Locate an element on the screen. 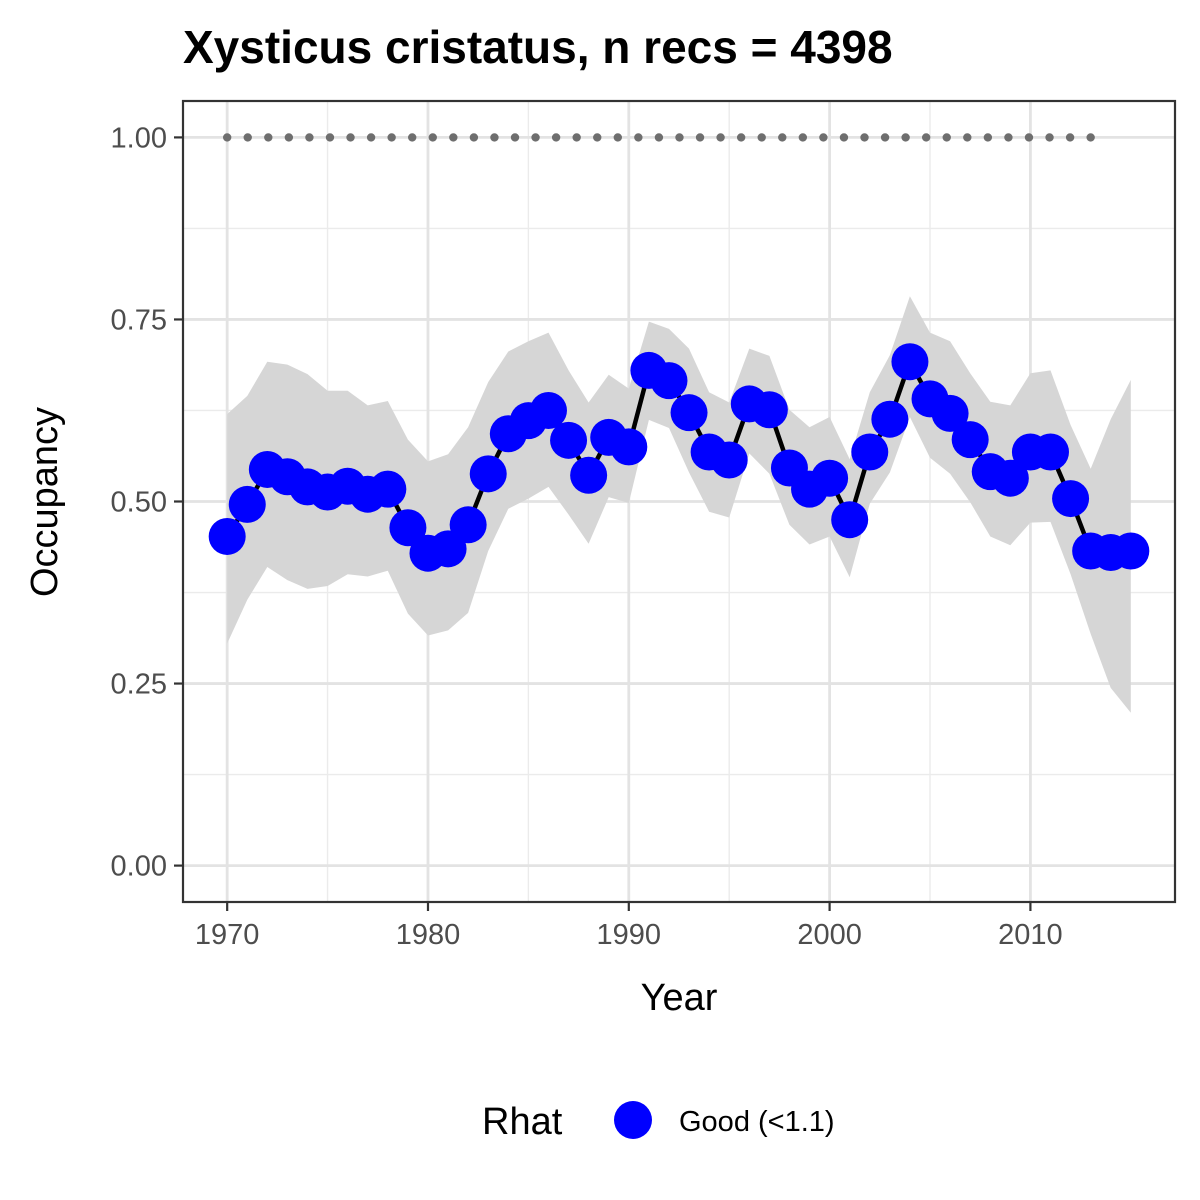 Image resolution: width=1200 pixels, height=1200 pixels. data-point-2011 is located at coordinates (1050, 452).